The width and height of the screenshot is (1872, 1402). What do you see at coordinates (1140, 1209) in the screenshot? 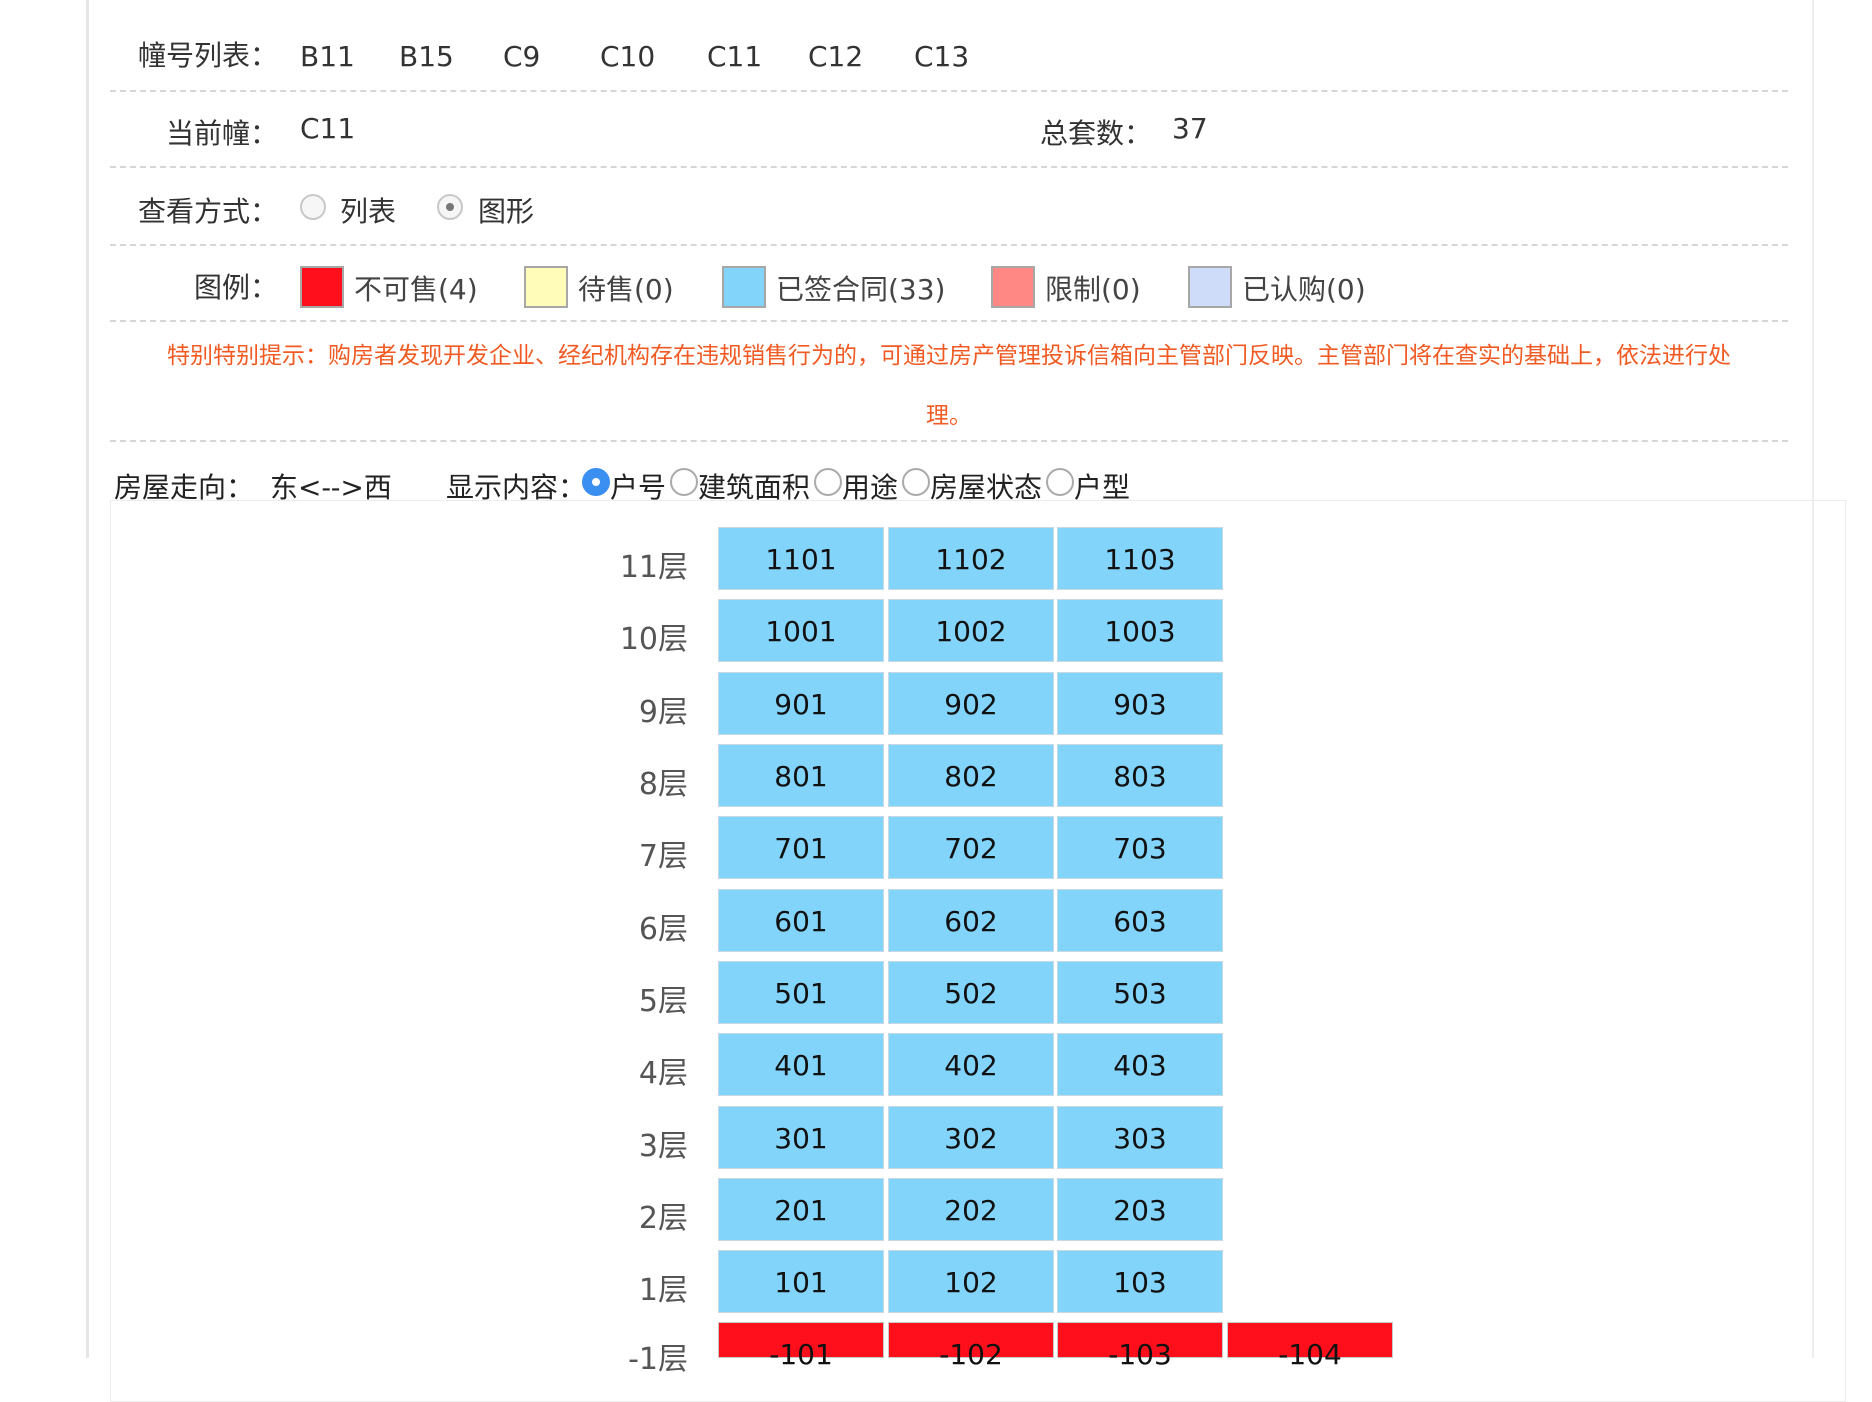
I see `unit-cell: 203` at bounding box center [1140, 1209].